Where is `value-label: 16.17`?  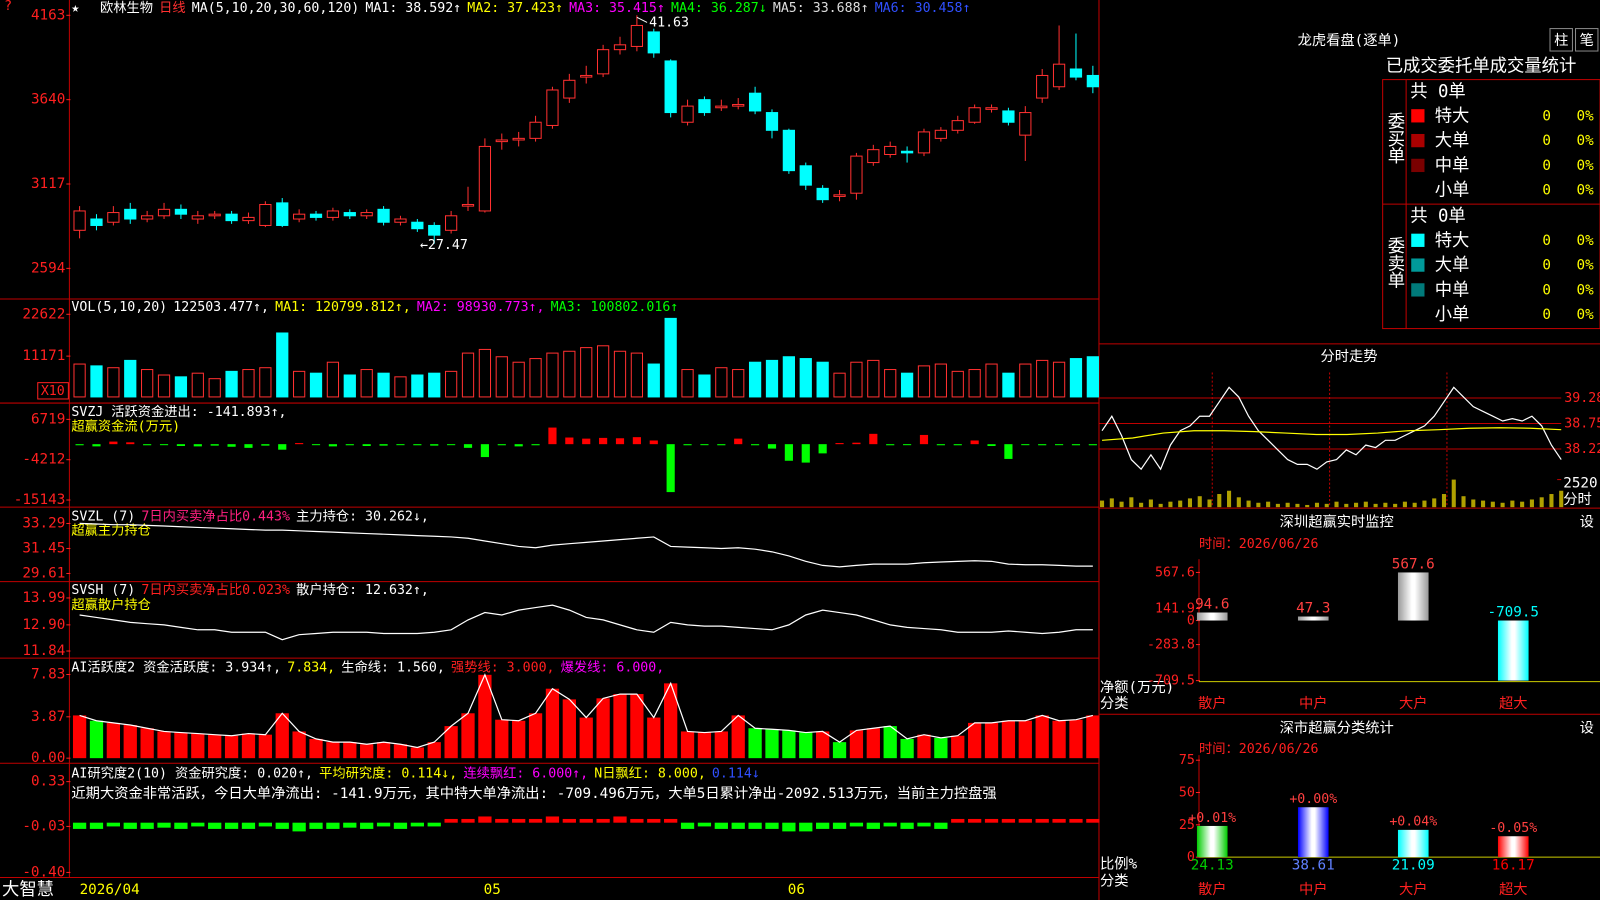 value-label: 16.17 is located at coordinates (1513, 865).